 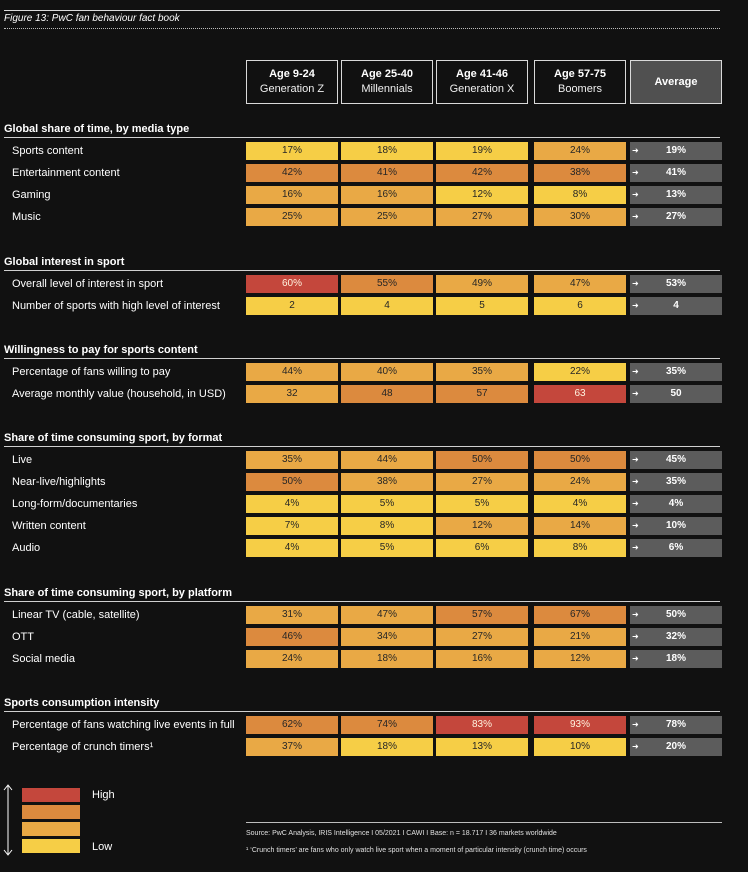 What do you see at coordinates (387, 173) in the screenshot?
I see `data-cell: 41%` at bounding box center [387, 173].